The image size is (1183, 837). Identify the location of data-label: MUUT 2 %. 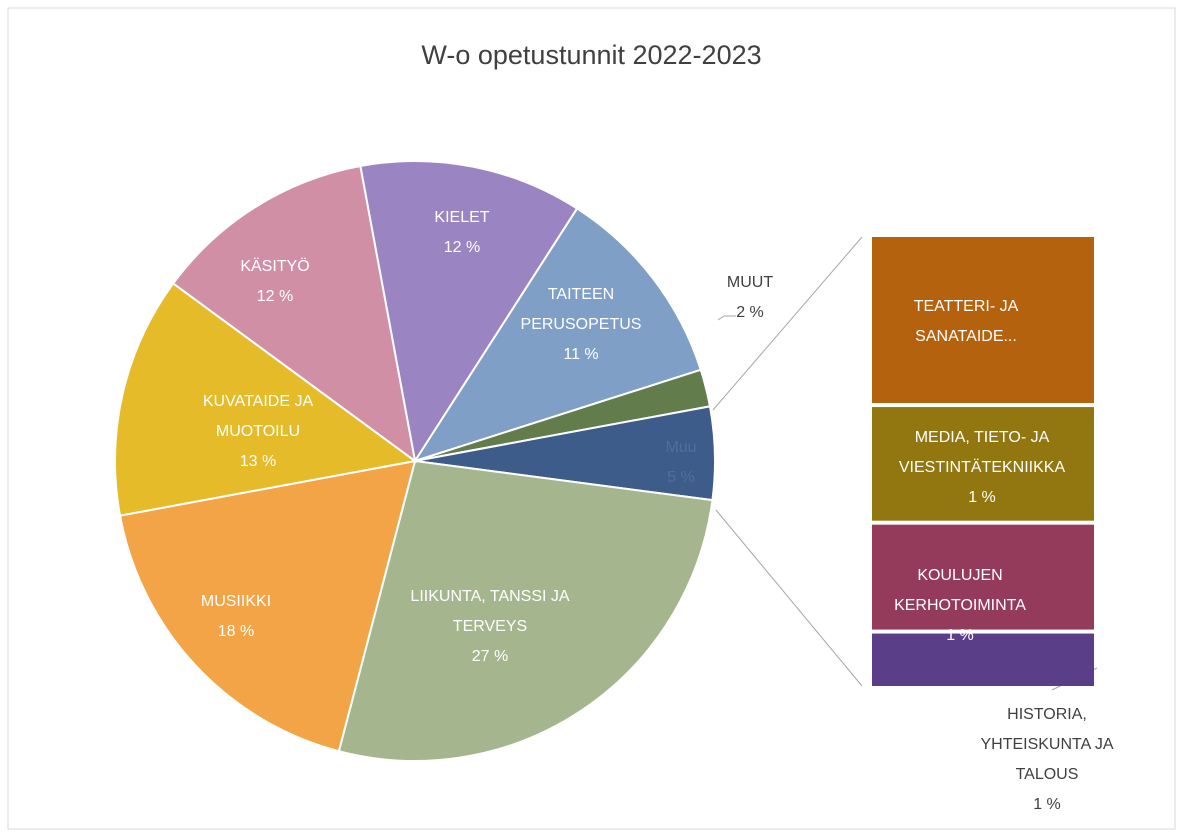
(750, 298).